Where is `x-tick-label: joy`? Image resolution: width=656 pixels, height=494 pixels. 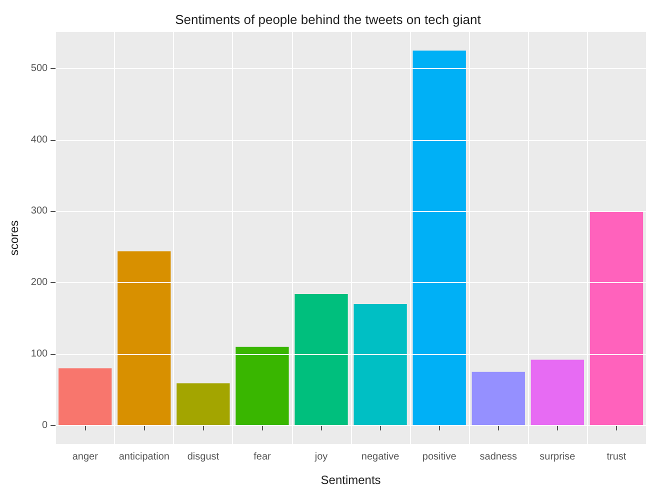 x-tick-label: joy is located at coordinates (321, 457).